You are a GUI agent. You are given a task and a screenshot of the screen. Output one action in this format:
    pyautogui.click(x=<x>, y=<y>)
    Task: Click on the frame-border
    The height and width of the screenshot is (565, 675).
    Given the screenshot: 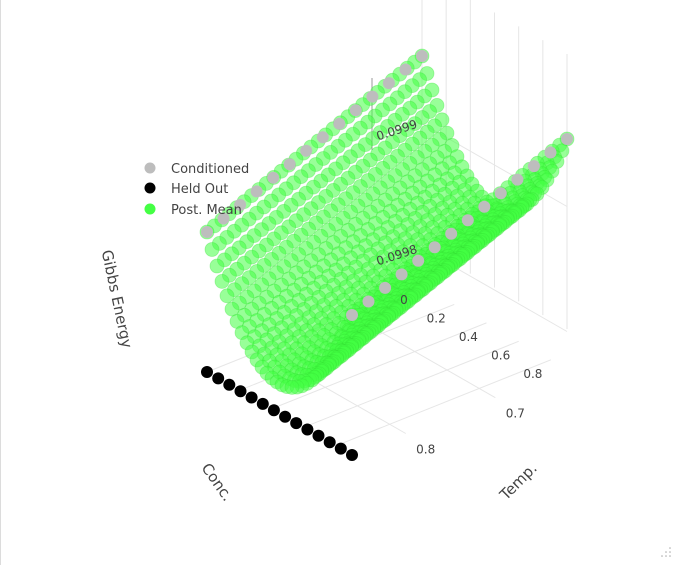 What is the action you would take?
    pyautogui.click(x=0, y=282)
    